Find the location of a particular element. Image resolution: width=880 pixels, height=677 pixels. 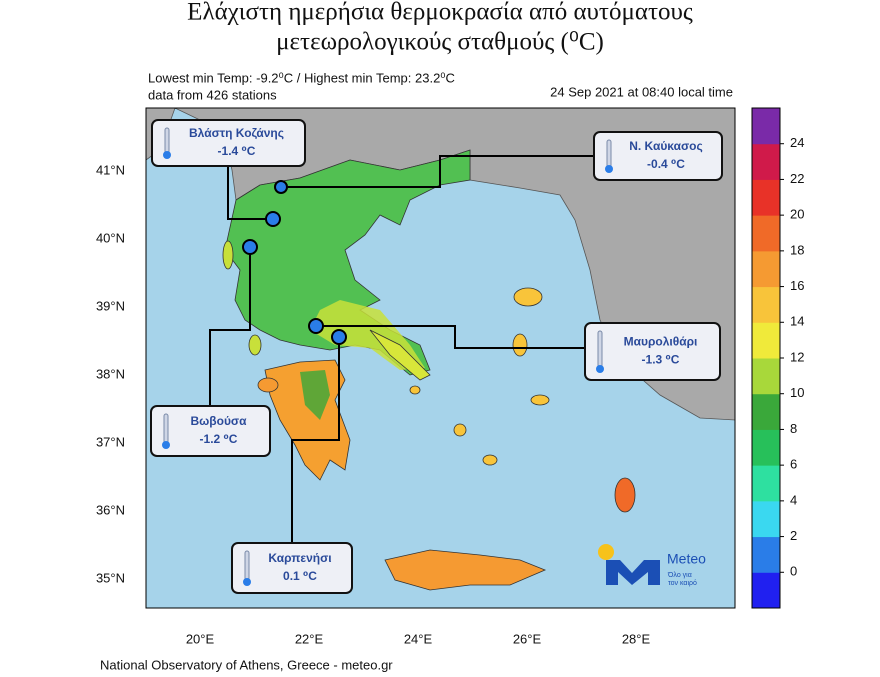

colorbar-label: 24 is located at coordinates (797, 142).